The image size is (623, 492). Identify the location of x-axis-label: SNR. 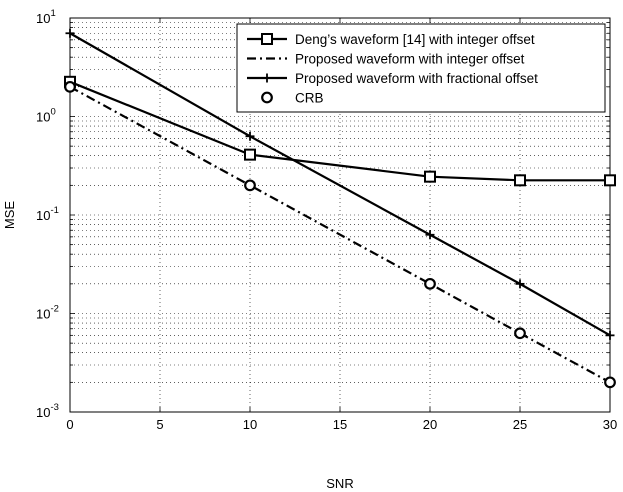
(339, 483).